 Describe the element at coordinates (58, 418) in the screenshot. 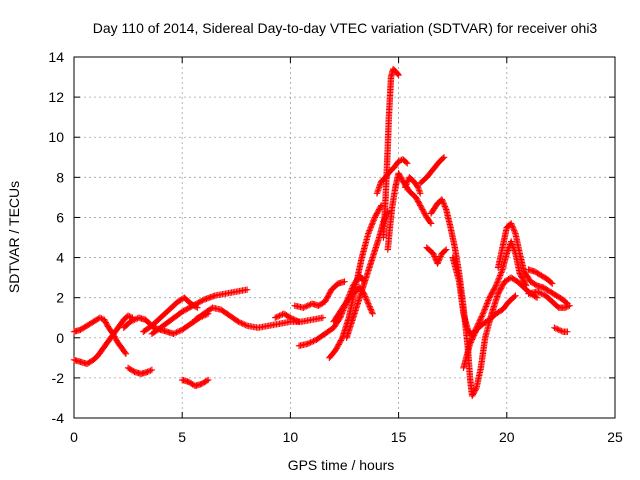

I see `y-tick-label: -4` at that location.